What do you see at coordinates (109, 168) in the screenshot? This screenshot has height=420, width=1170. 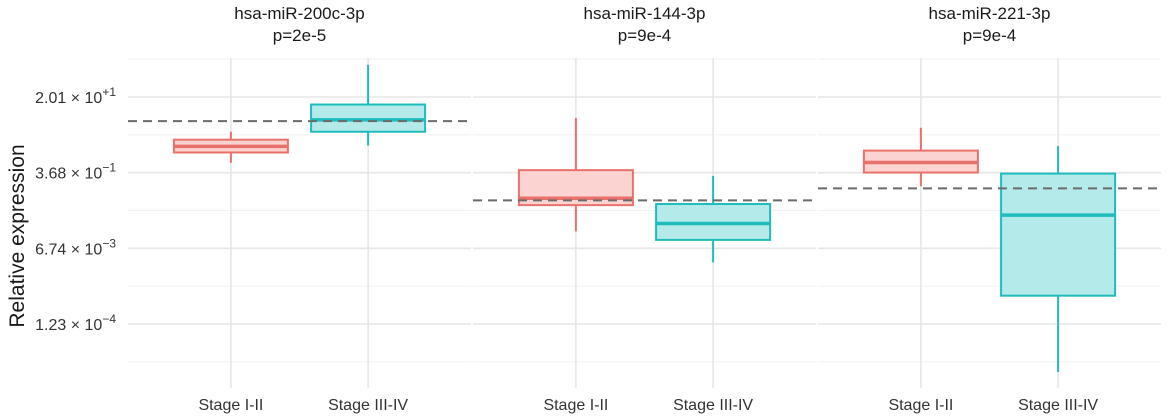 I see `y-tick-exponent: −1` at bounding box center [109, 168].